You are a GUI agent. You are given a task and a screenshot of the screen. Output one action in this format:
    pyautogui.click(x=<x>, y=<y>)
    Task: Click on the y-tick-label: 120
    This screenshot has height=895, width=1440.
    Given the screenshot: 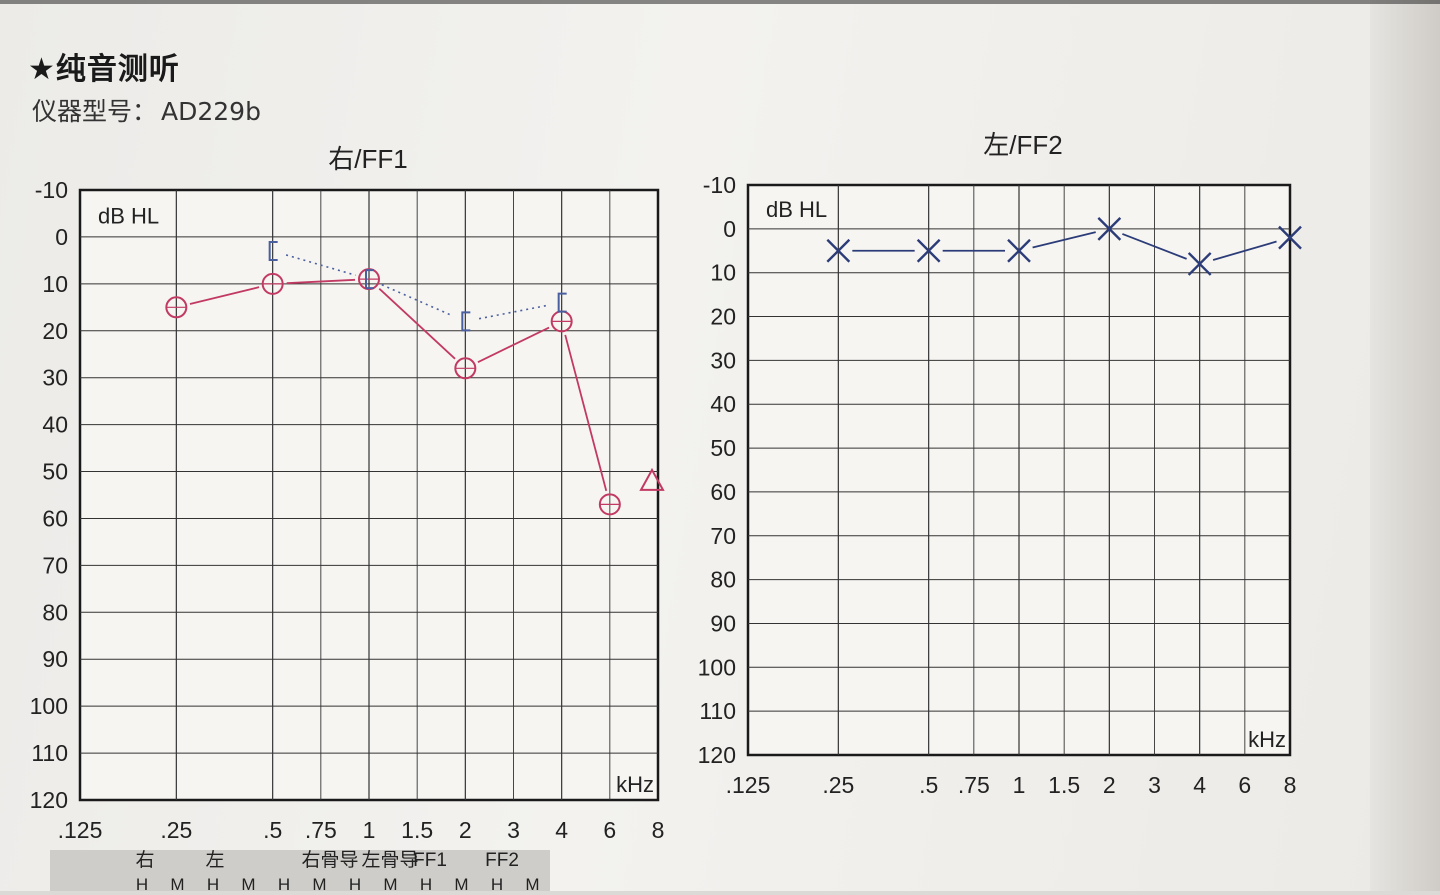 What is the action you would take?
    pyautogui.click(x=717, y=755)
    